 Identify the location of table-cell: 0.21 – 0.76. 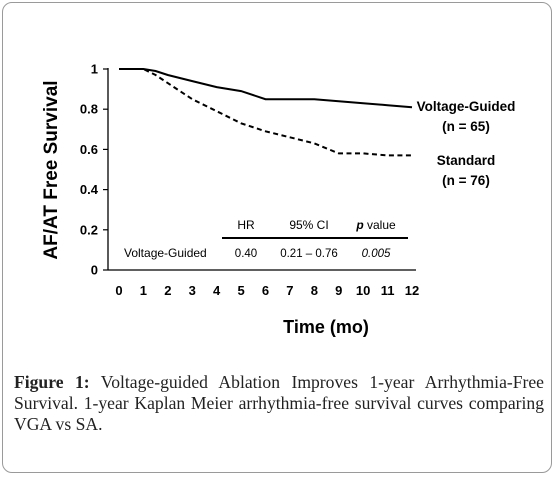
(309, 254).